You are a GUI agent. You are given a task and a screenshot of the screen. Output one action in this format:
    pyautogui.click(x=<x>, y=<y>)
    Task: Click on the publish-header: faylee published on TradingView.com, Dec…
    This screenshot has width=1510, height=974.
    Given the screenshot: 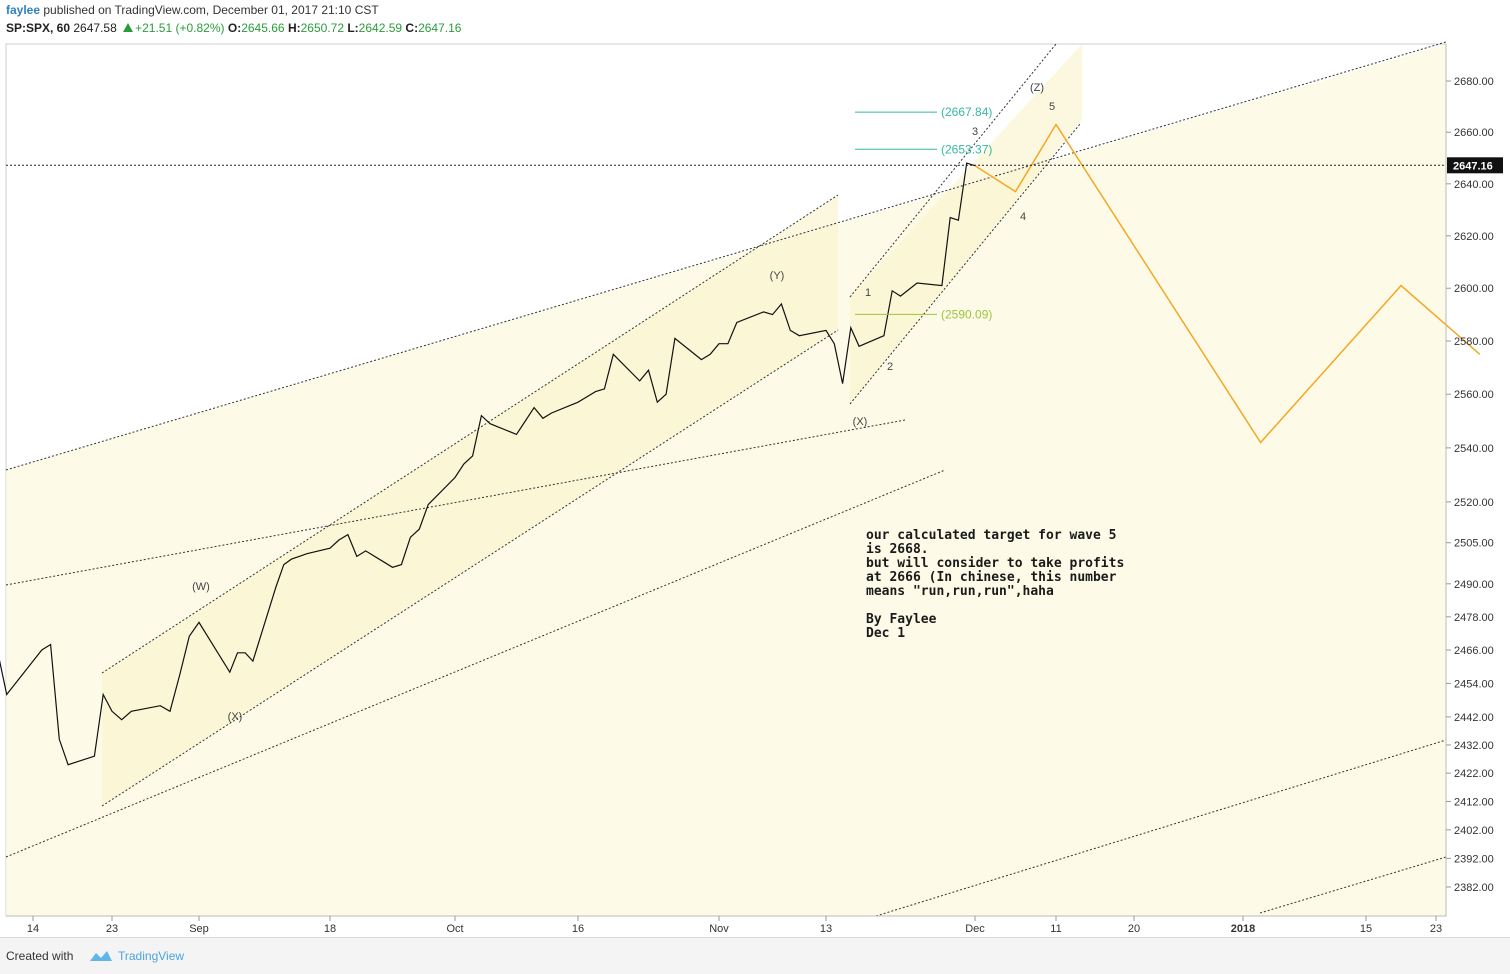 What is the action you would take?
    pyautogui.click(x=192, y=10)
    